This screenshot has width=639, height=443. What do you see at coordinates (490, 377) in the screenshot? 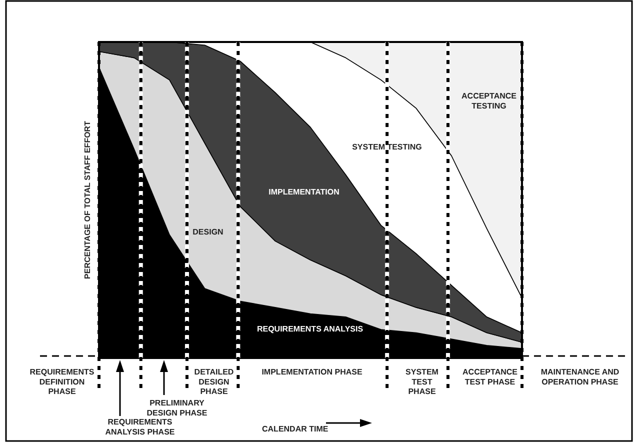
I see `text: ACCEPTANCE TEST PHASE` at bounding box center [490, 377].